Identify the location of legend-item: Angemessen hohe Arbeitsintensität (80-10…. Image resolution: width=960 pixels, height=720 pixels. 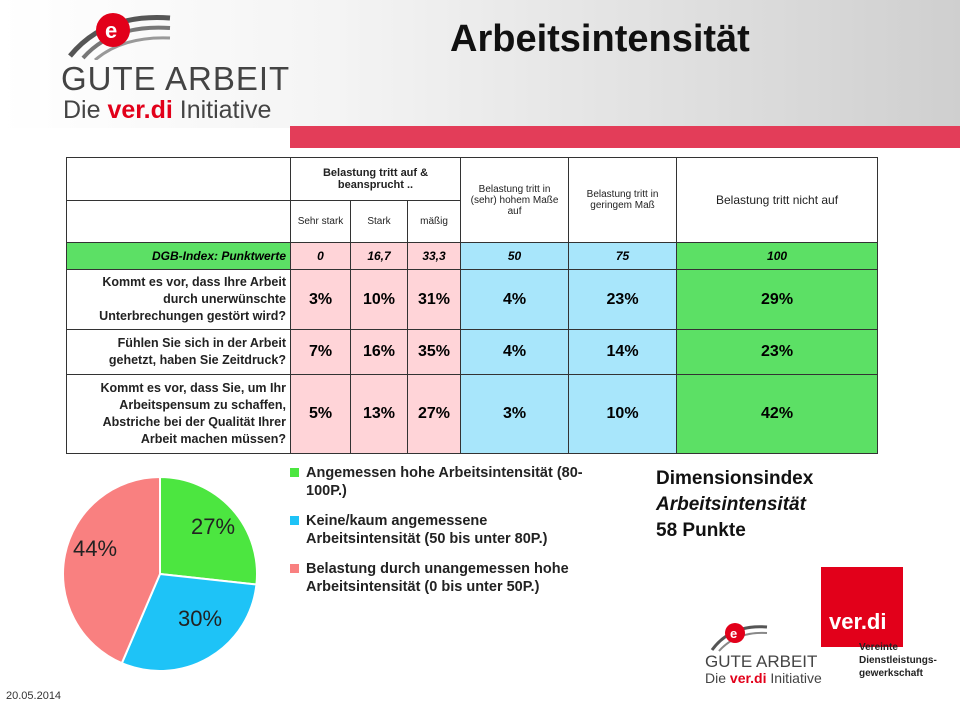
(445, 482).